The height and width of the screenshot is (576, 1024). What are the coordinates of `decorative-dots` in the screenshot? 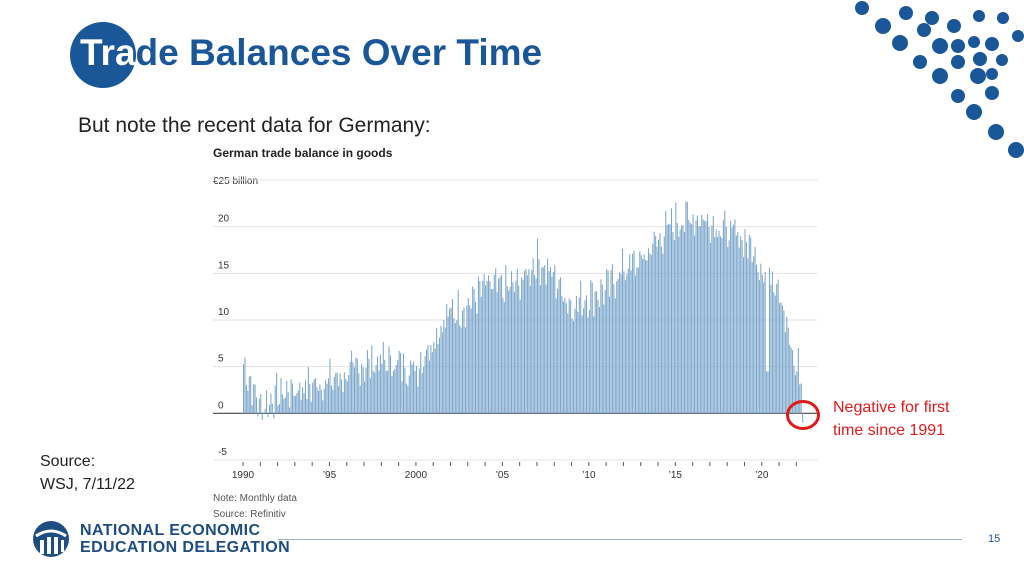 It's located at (939, 79).